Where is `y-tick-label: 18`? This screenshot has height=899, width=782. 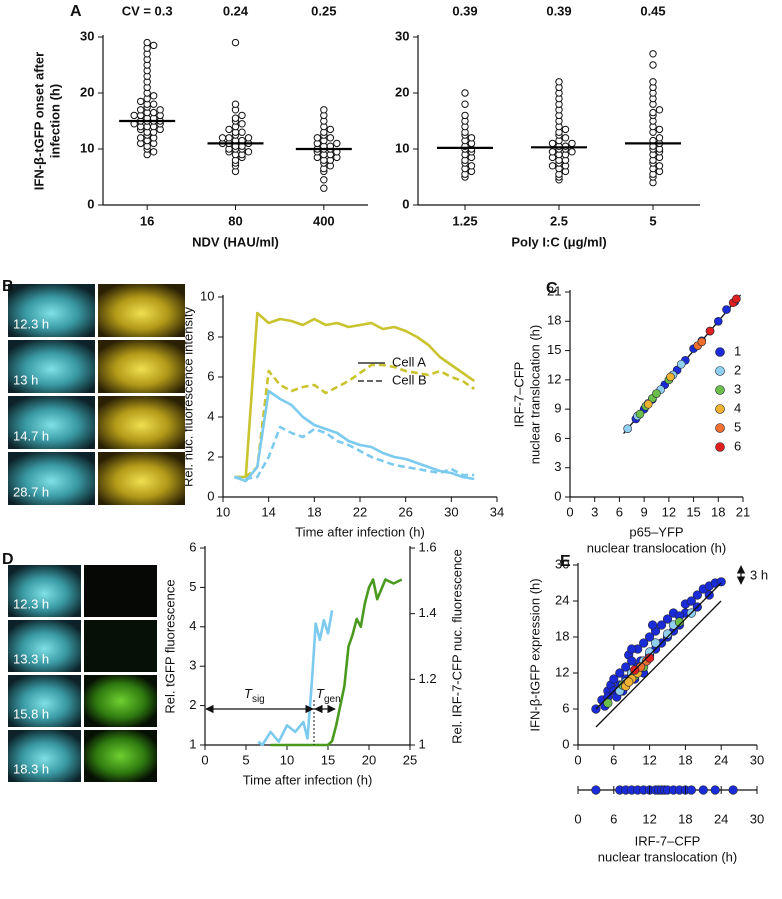 y-tick-label: 18 is located at coordinates (562, 635).